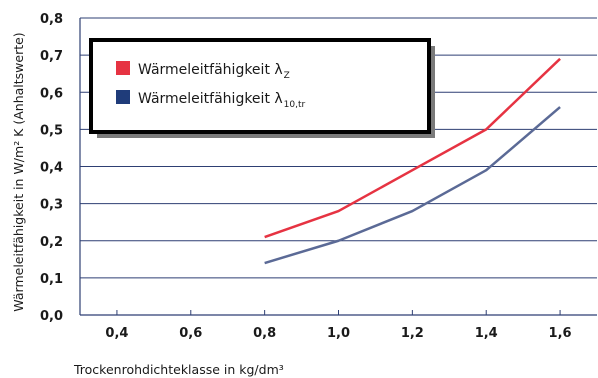  What do you see at coordinates (190, 333) in the screenshot?
I see `x-tick-label: 0,6` at bounding box center [190, 333].